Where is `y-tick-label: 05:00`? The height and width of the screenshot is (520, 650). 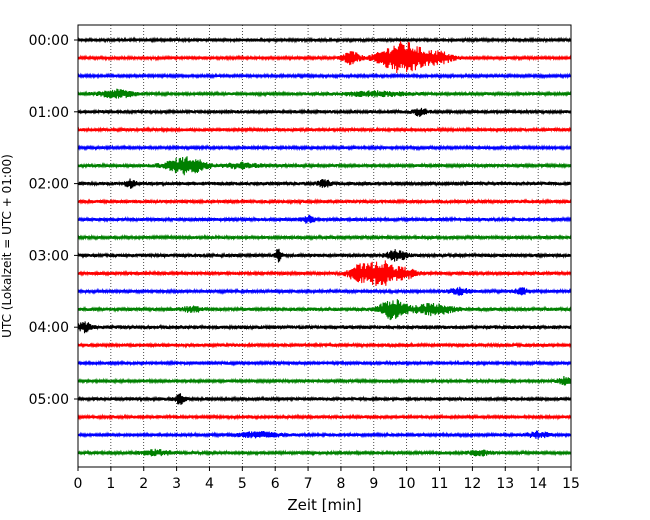
y-tick-label: 05:00 is located at coordinates (49, 400).